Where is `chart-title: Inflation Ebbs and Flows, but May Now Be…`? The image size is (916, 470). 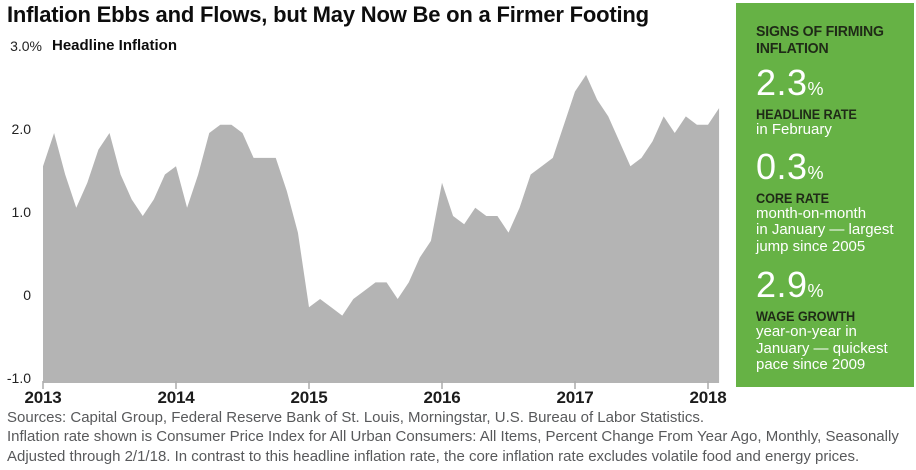 chart-title: Inflation Ebbs and Flows, but May Now Be… is located at coordinates (328, 14).